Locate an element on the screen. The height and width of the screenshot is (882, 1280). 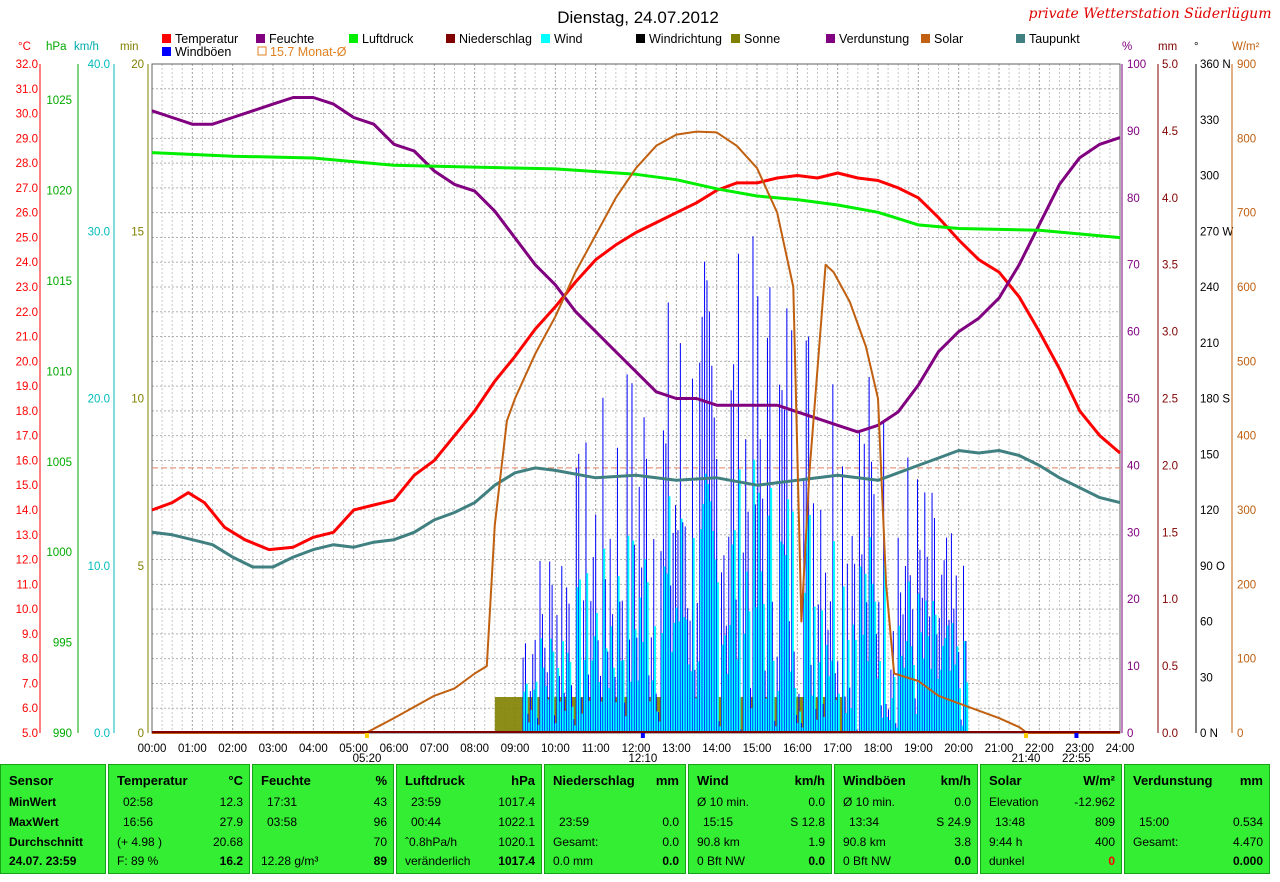
axis-tick-temp: 22.0 is located at coordinates (27, 313).